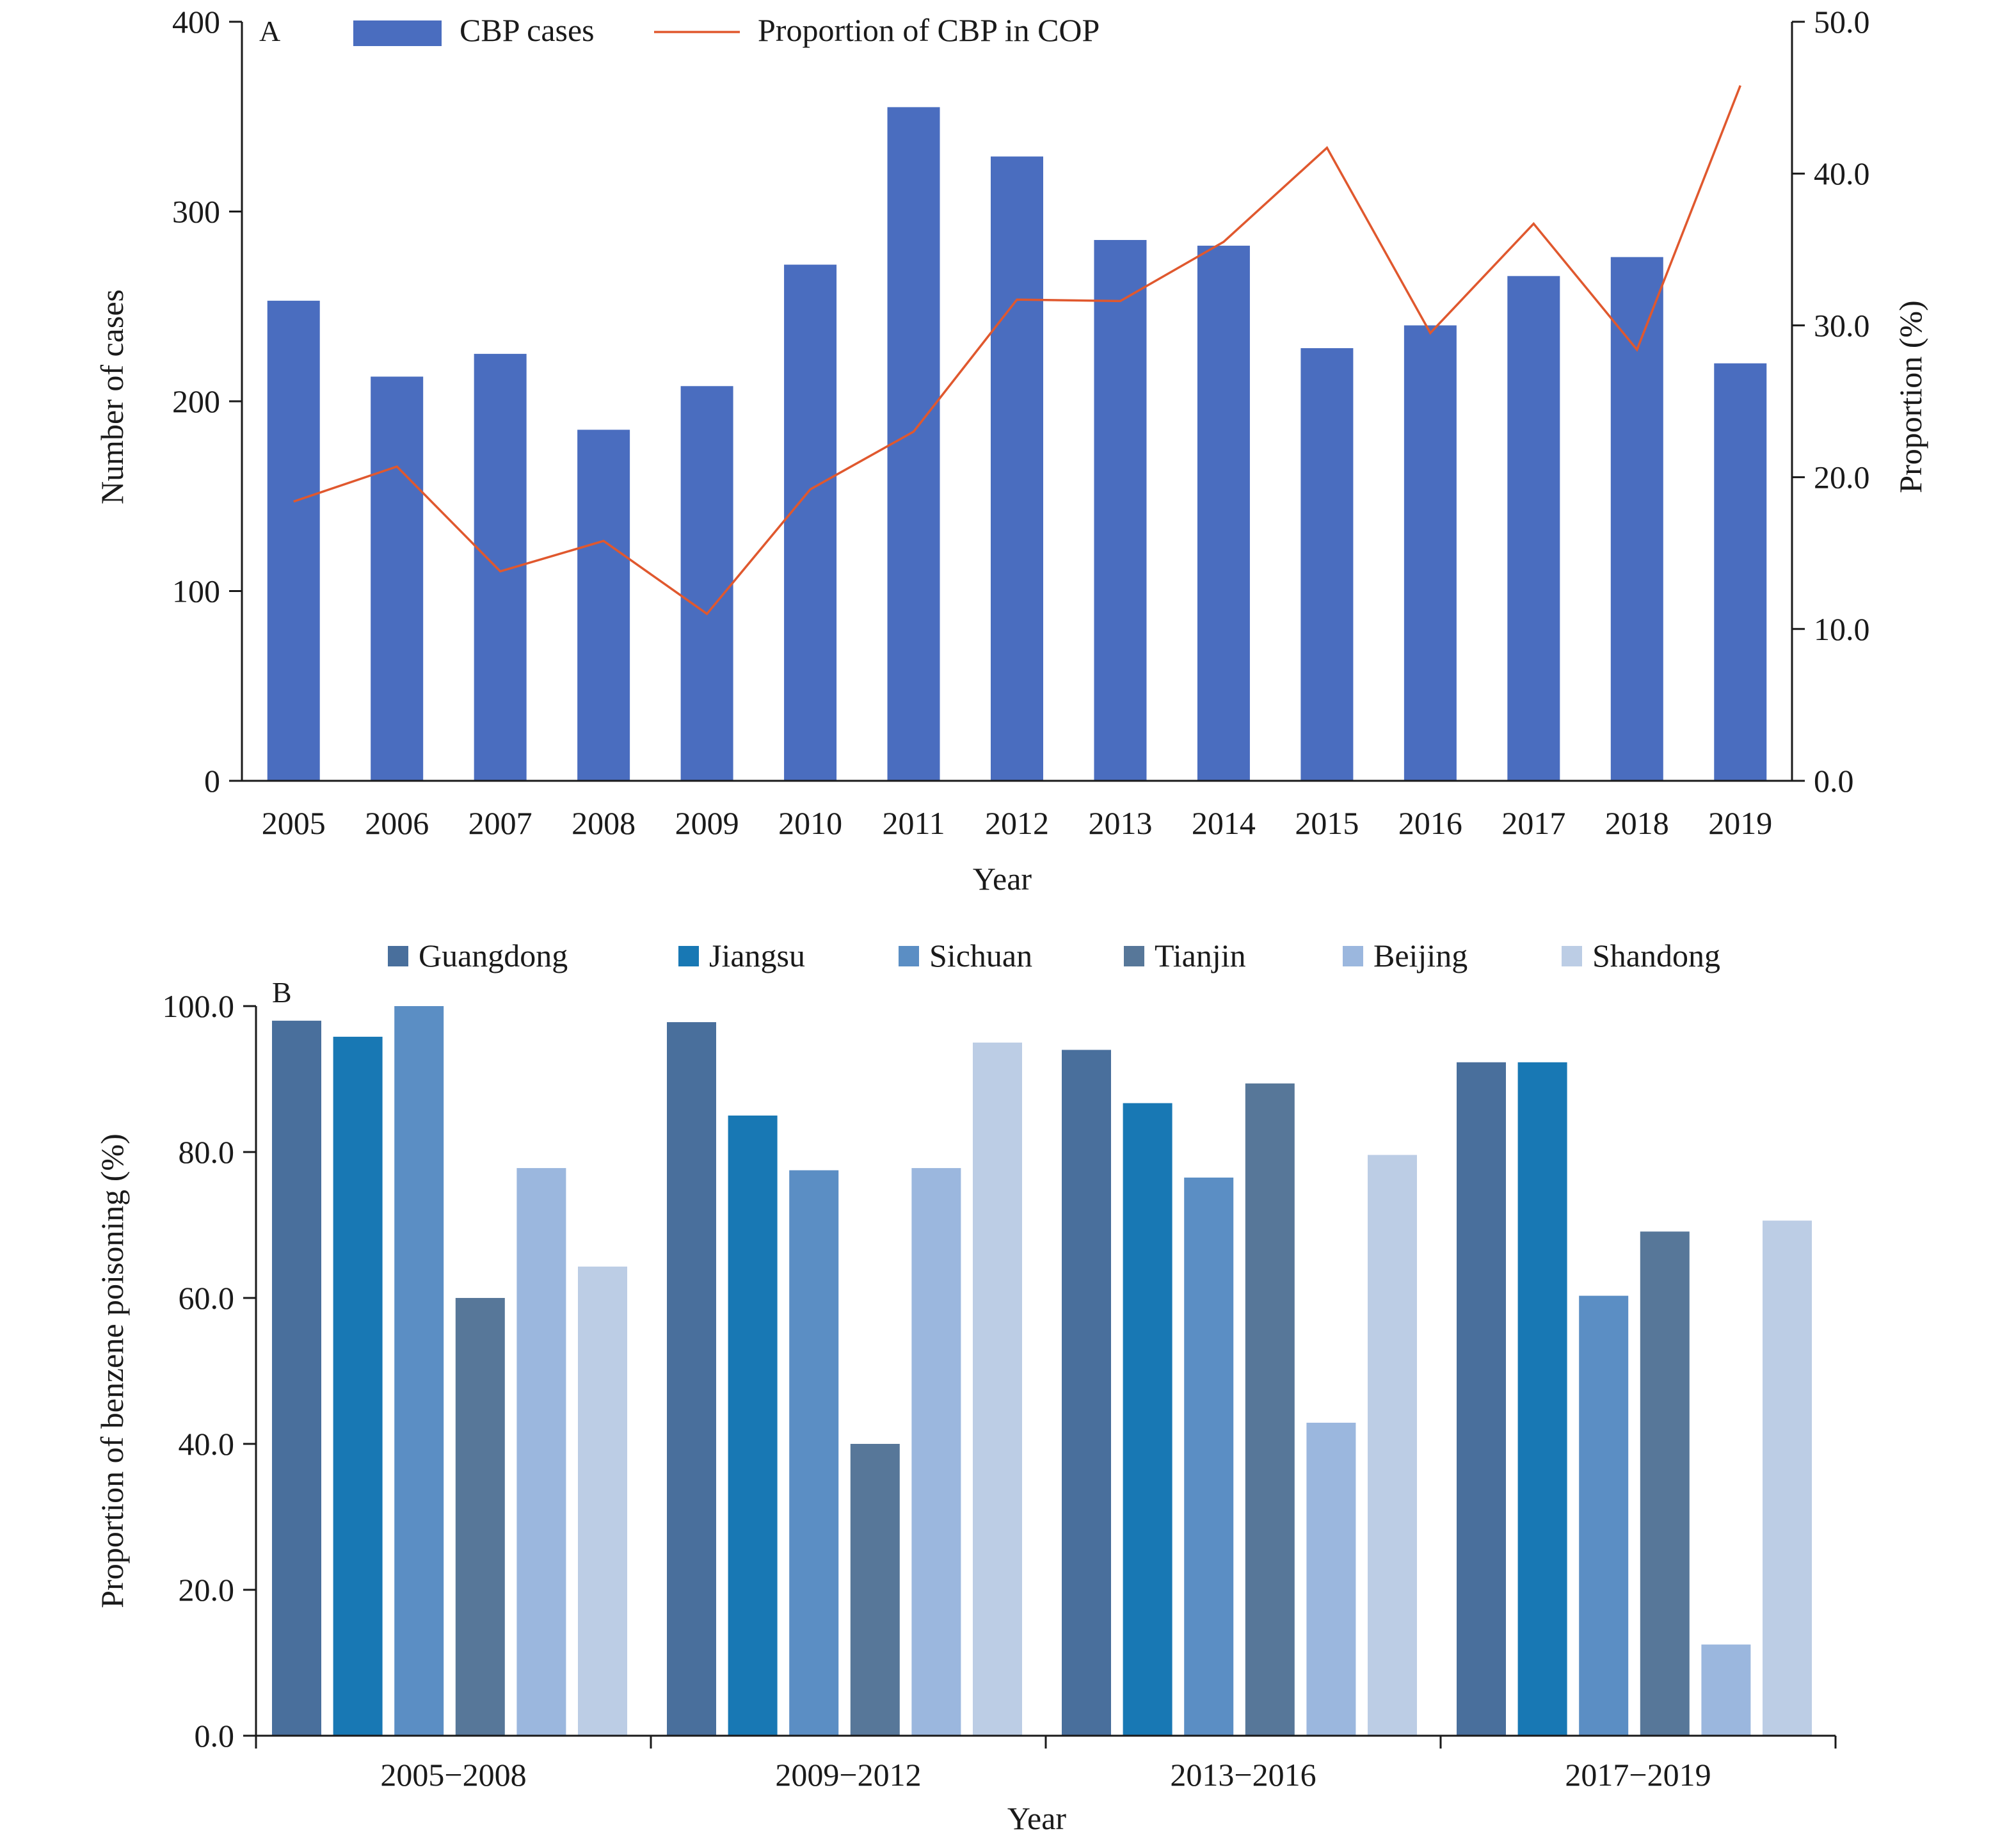  I want to click on y-tick-label: 0.0, so click(215, 1736).